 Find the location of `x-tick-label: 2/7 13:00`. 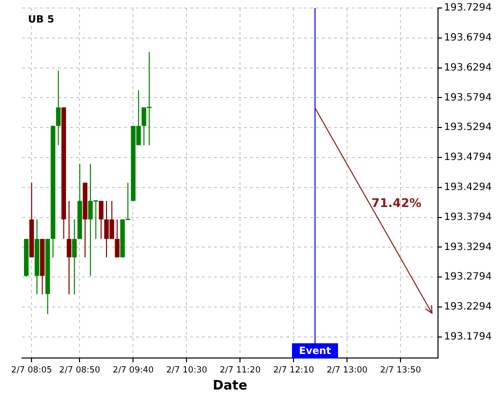

x-tick-label: 2/7 13:00 is located at coordinates (347, 371).